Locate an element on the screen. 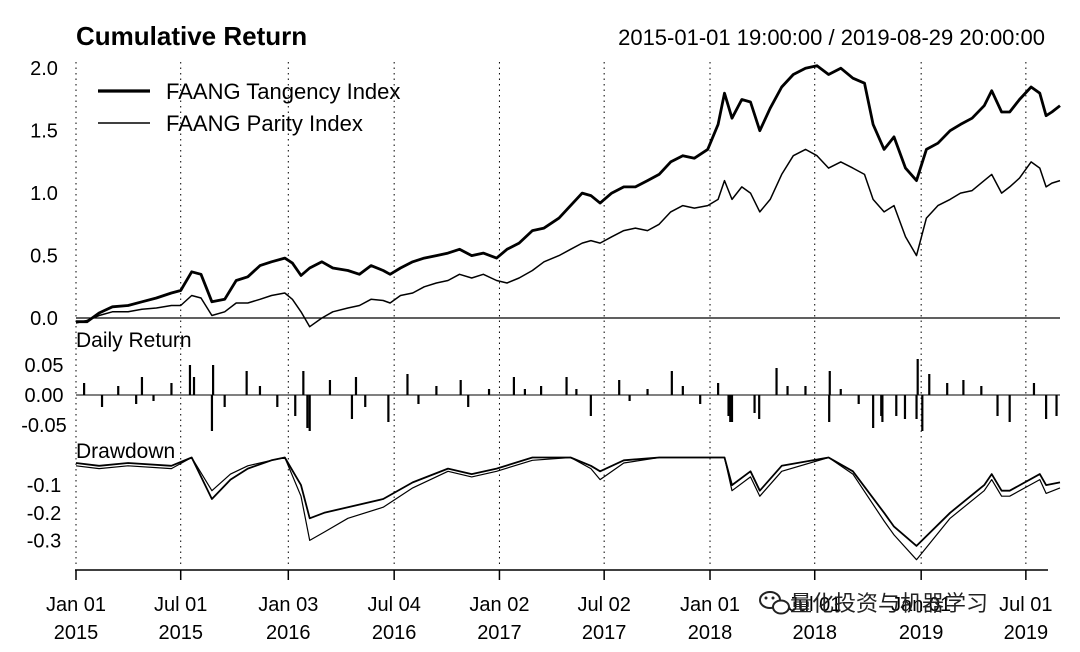  cumulative-y-tick-label: 2.0 is located at coordinates (44, 69).